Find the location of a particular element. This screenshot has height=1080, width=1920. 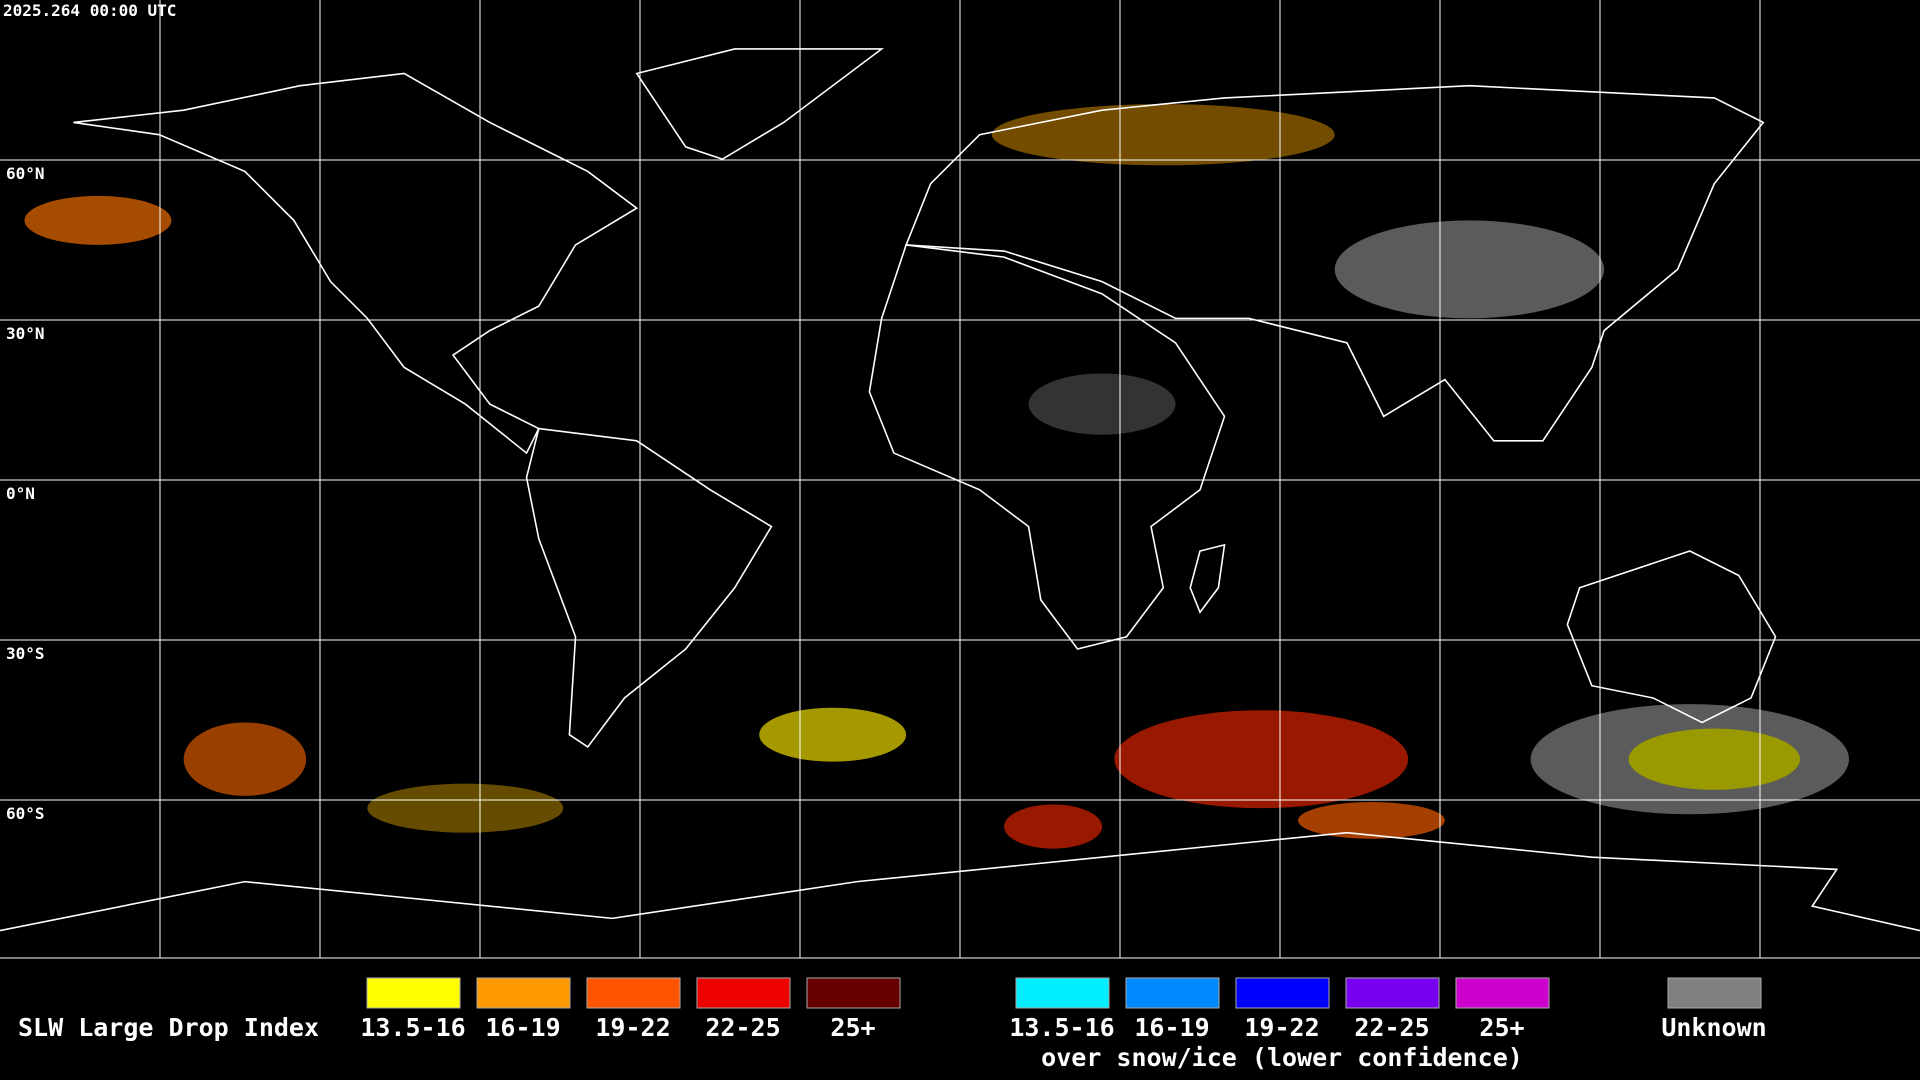

latitude-labels: 60°N 30°N 0°N 30°S 60°S is located at coordinates (25, 493).